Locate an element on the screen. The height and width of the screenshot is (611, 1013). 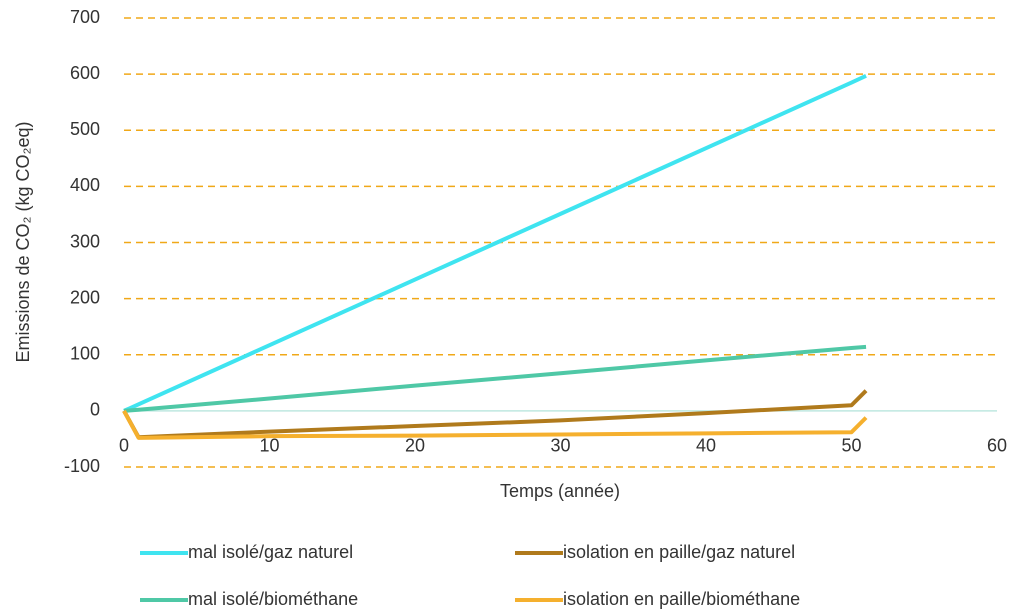
legend-label: isolation en paille/biométhane is located at coordinates (681, 599).